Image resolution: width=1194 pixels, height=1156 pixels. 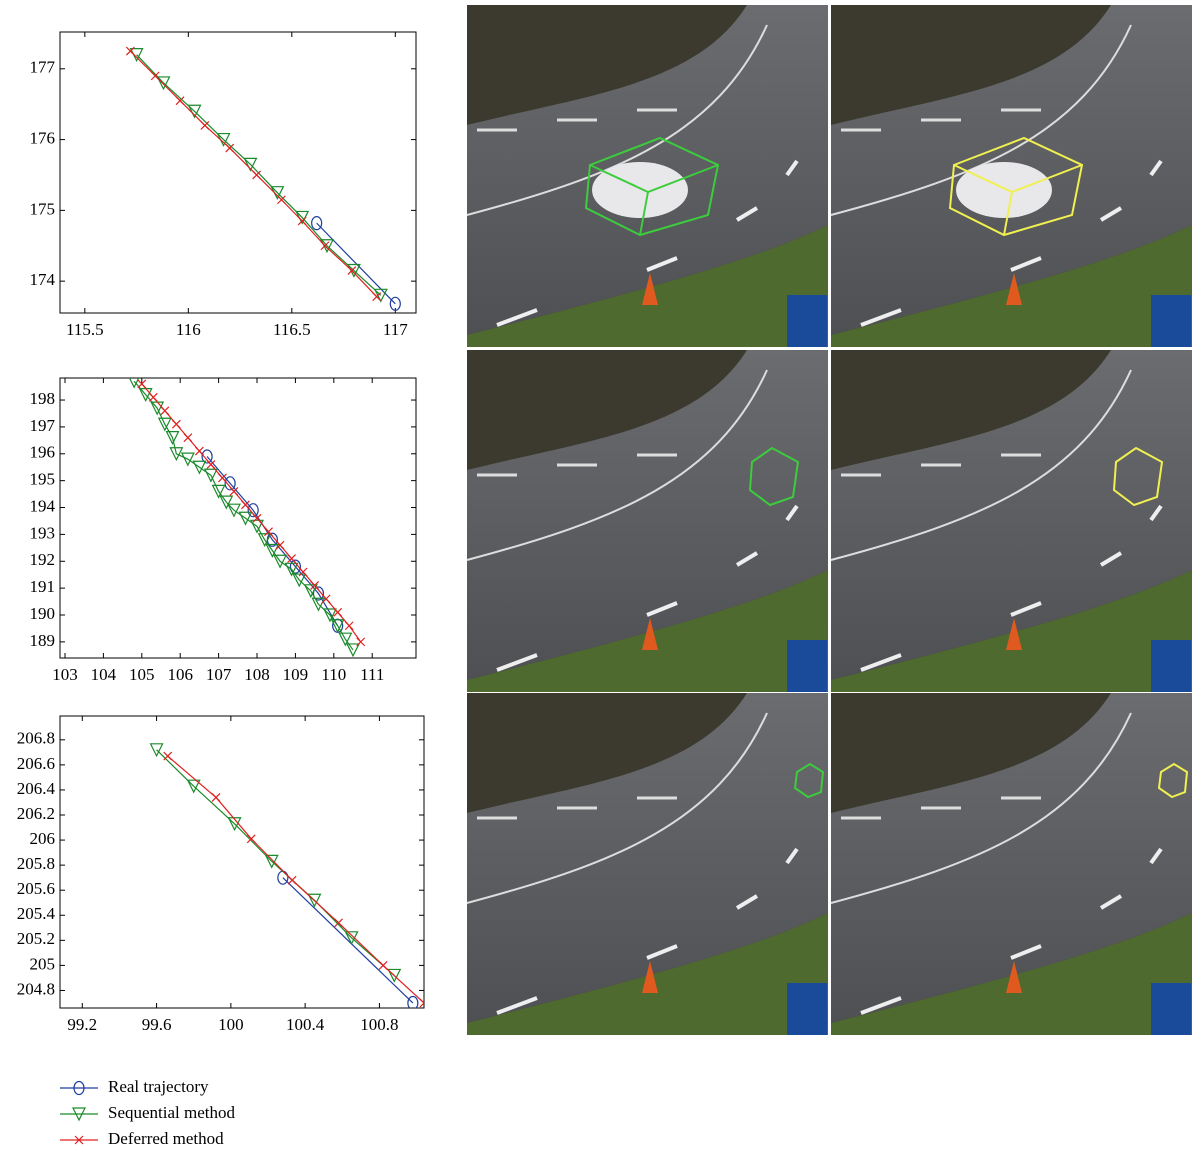 I want to click on legend-entry: Real trajectory, so click(x=134, y=1086).